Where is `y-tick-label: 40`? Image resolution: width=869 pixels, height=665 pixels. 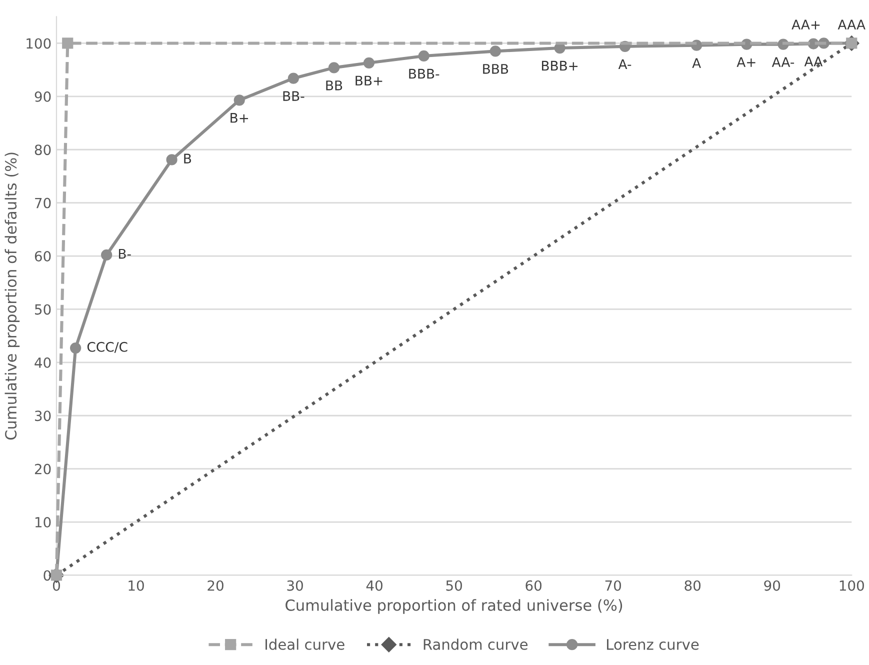 y-tick-label: 40 is located at coordinates (42, 362).